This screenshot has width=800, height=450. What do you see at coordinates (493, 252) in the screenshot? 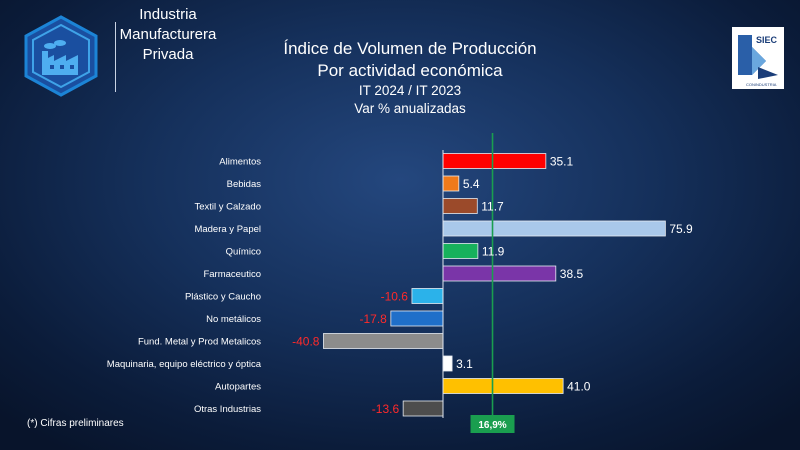
I see `value-label: 11.9` at bounding box center [493, 252].